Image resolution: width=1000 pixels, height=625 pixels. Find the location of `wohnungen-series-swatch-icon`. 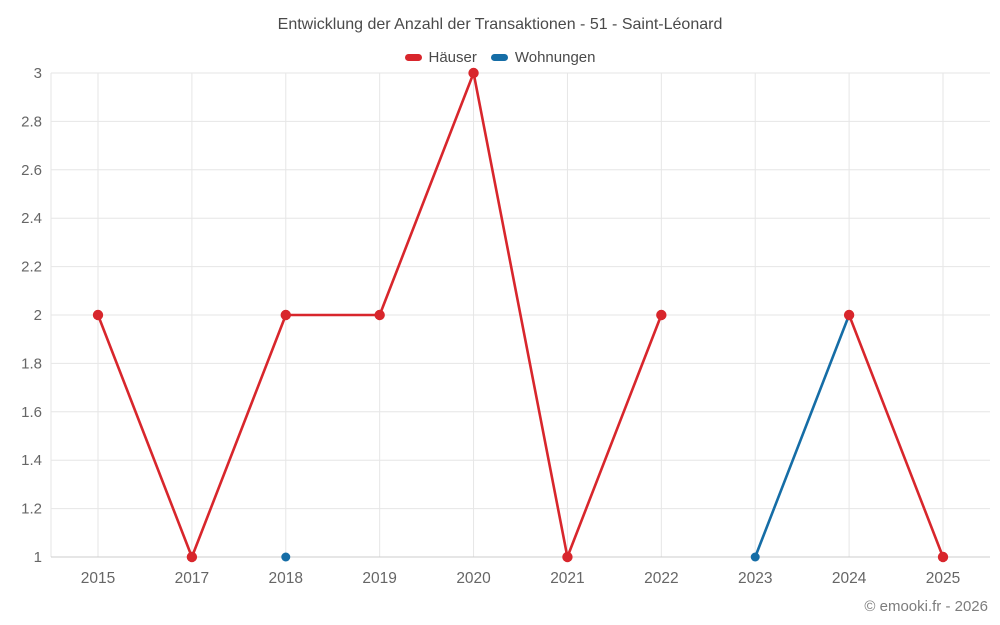

wohnungen-series-swatch-icon is located at coordinates (499, 57).